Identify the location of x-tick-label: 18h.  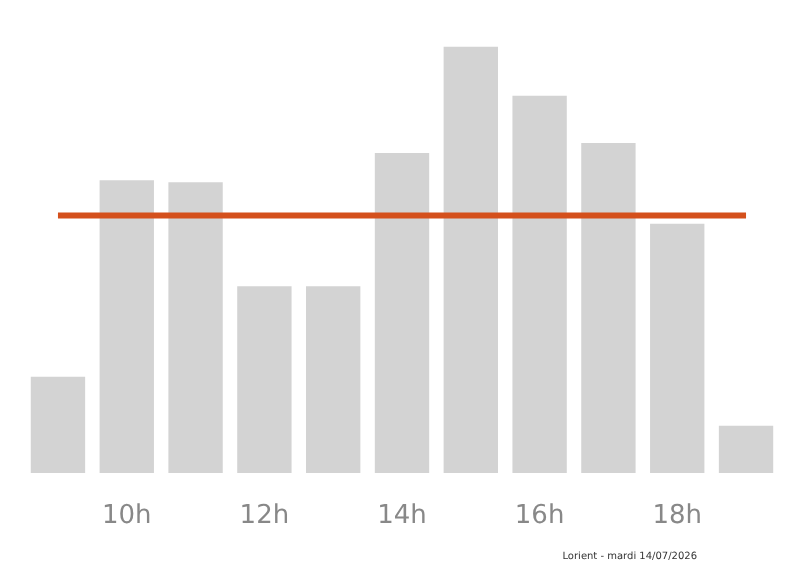
(677, 516).